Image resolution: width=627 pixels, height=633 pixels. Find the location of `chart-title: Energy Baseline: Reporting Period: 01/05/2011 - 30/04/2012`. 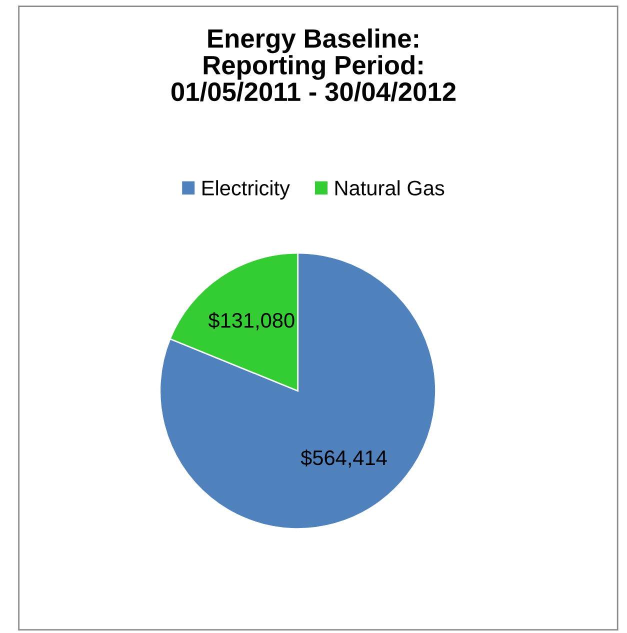

chart-title: Energy Baseline: Reporting Period: 01/05/2011 - 30/04/2012 is located at coordinates (313, 65).